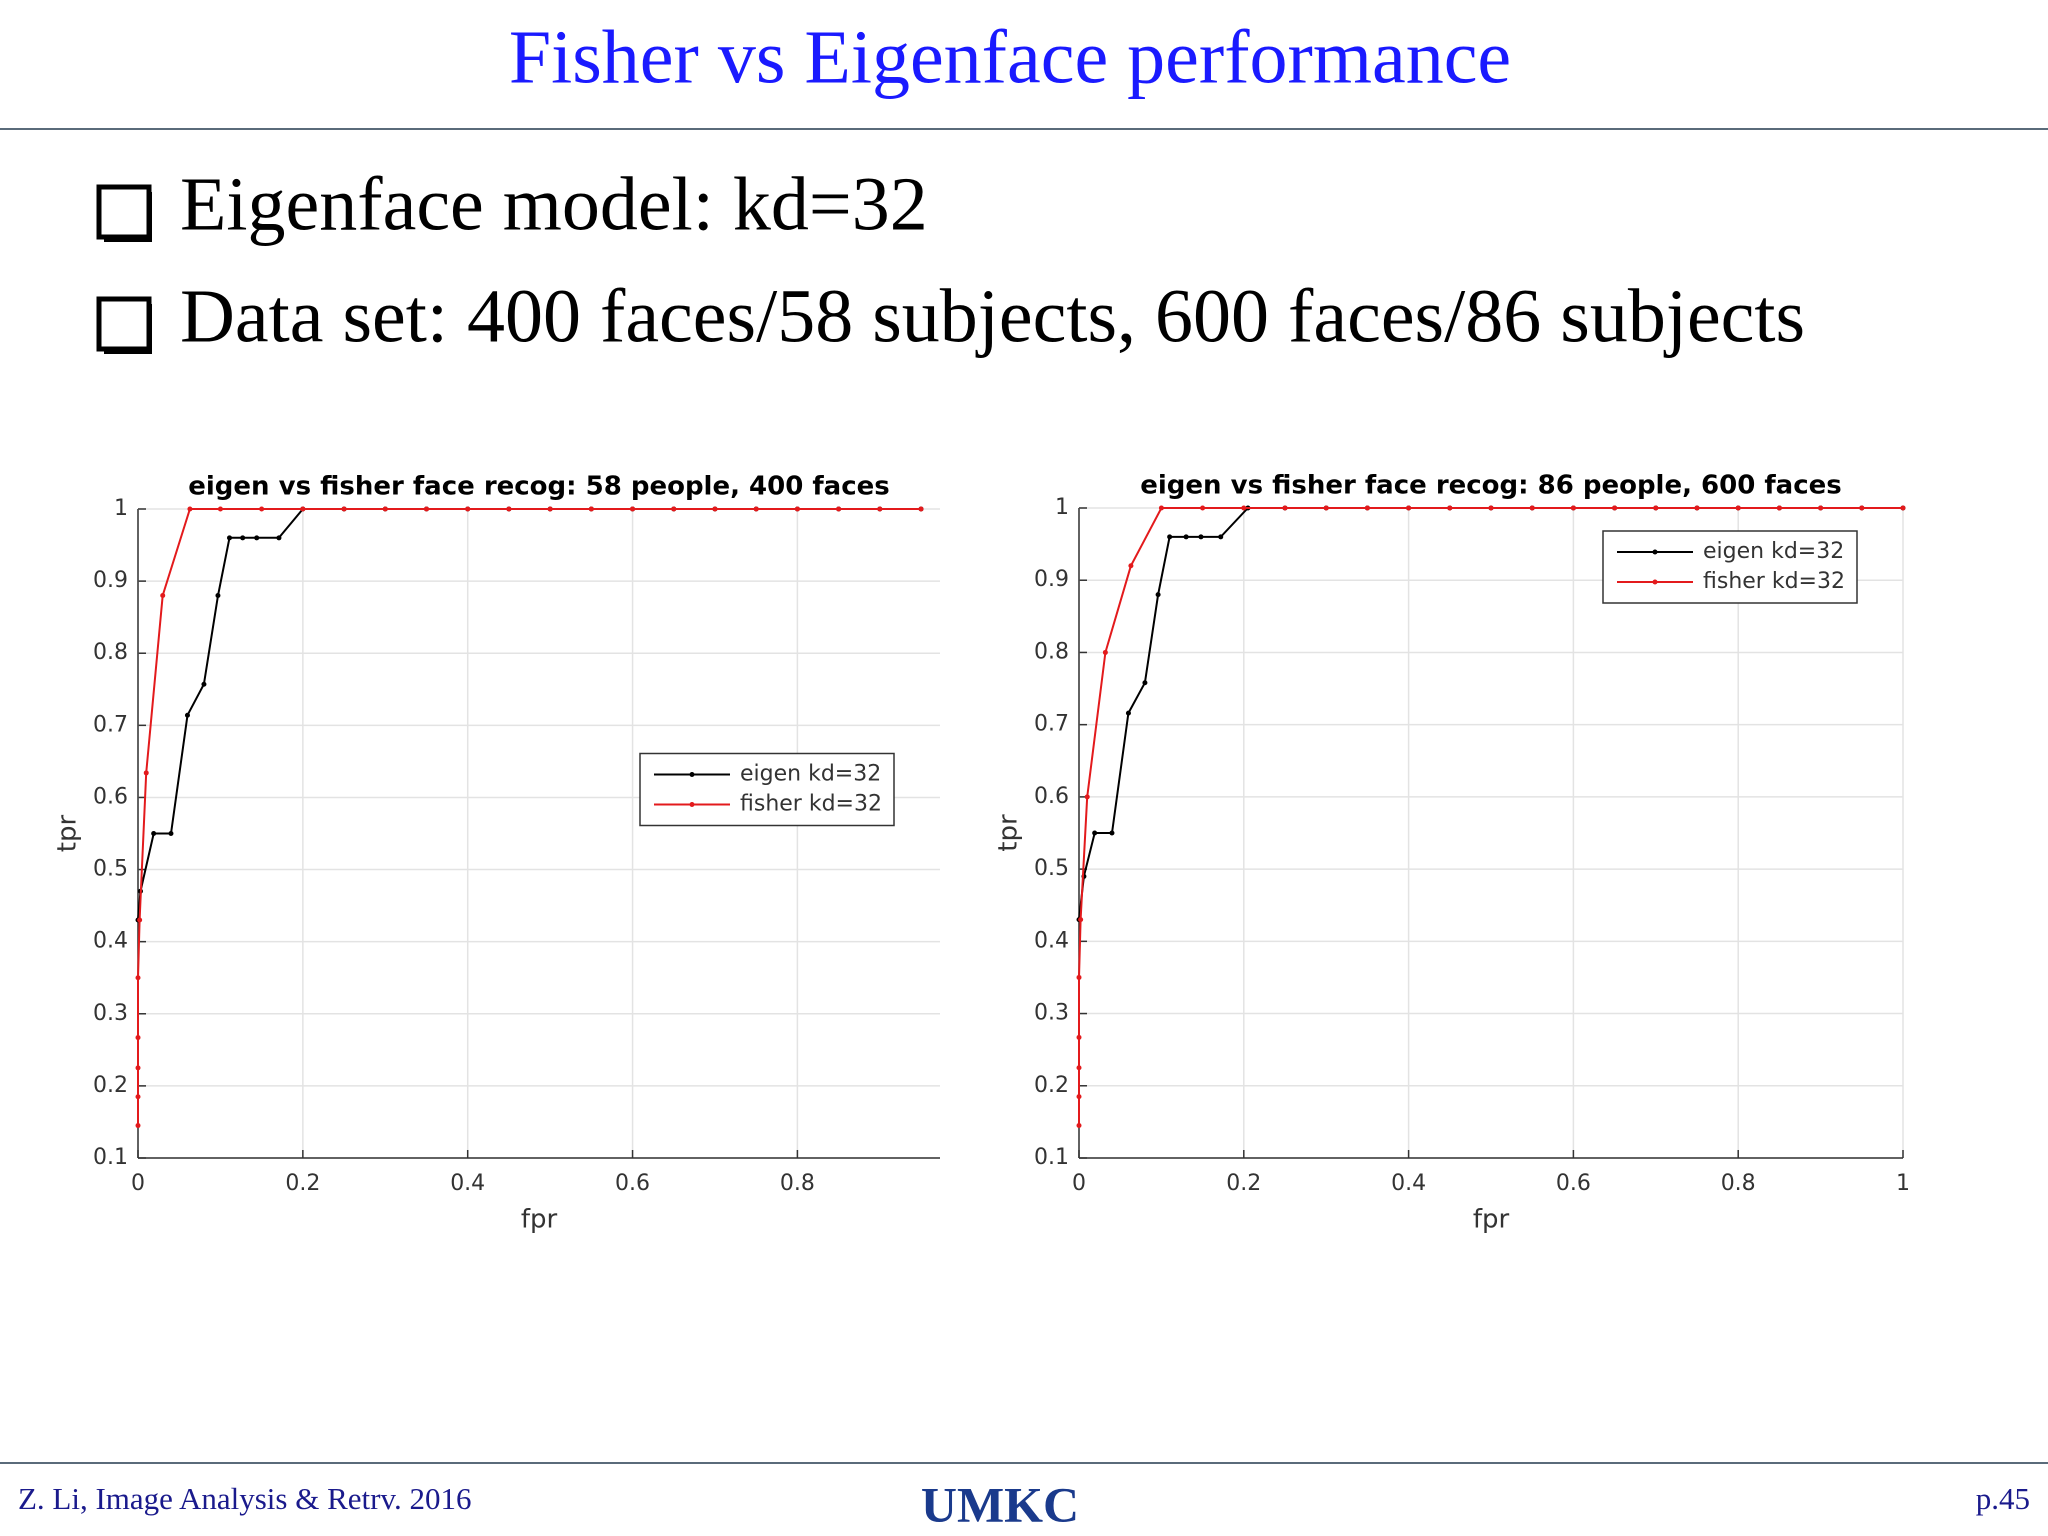  I want to click on x-tick-label: 1, so click(1903, 1183).